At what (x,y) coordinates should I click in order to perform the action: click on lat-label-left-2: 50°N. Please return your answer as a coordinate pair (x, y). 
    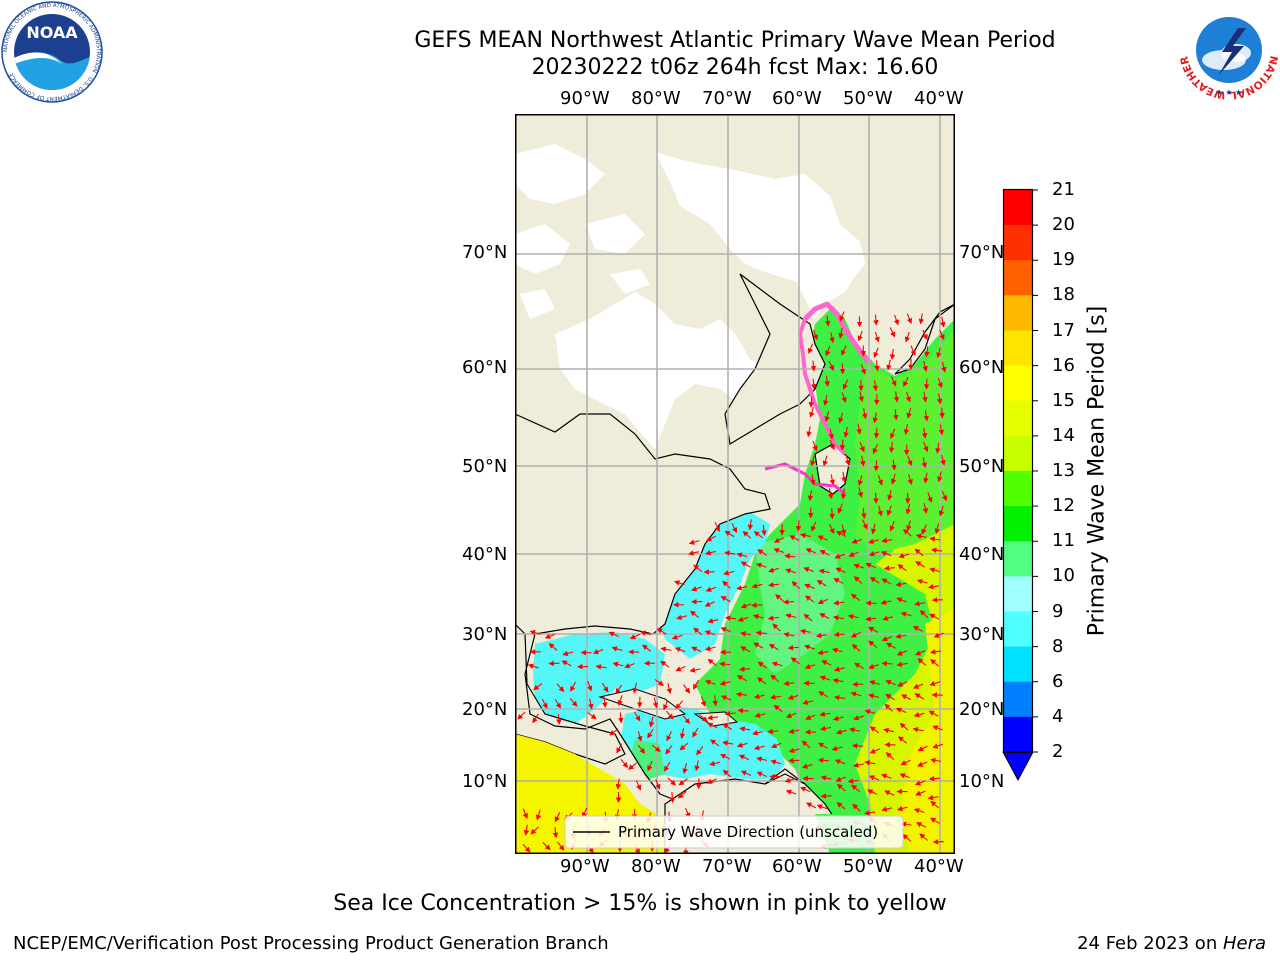
    Looking at the image, I should click on (485, 466).